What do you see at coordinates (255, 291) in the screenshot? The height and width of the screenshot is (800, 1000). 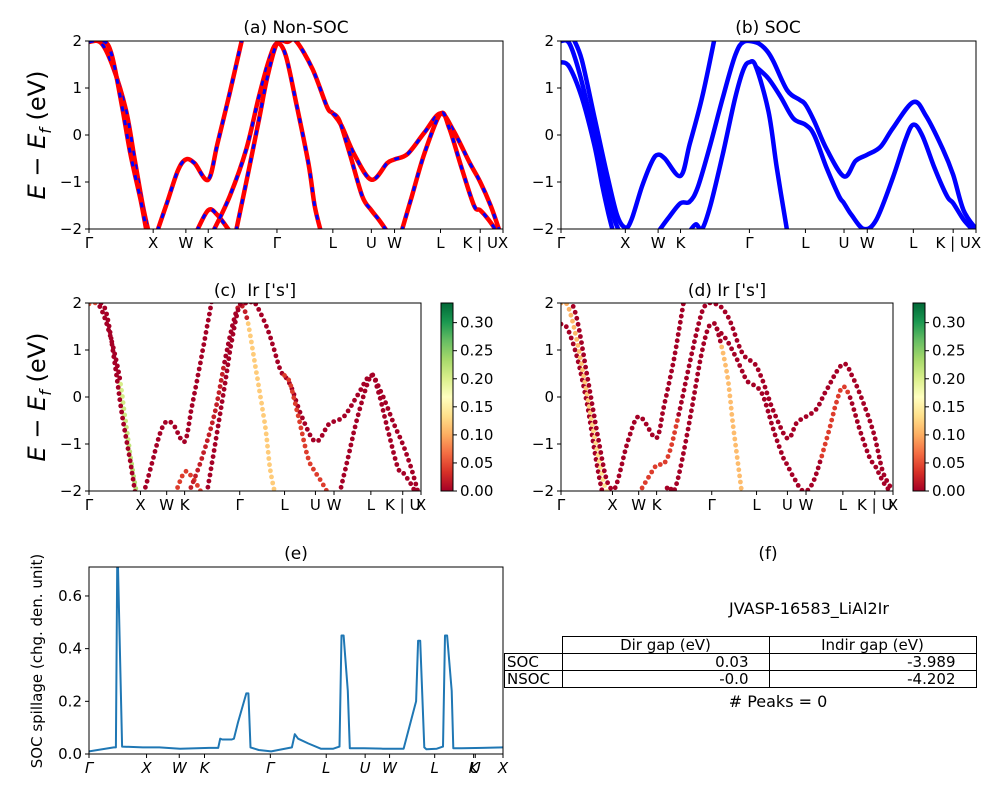 I see `panel-c-title: (c) Ir ['s']` at bounding box center [255, 291].